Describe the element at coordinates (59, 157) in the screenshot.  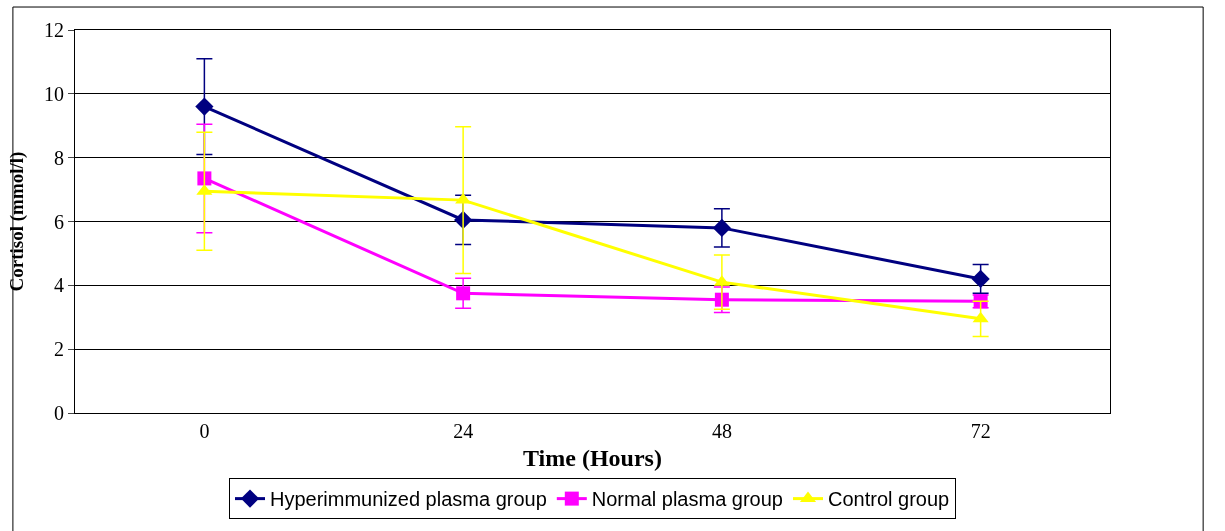
I see `y-tick-label: 8` at that location.